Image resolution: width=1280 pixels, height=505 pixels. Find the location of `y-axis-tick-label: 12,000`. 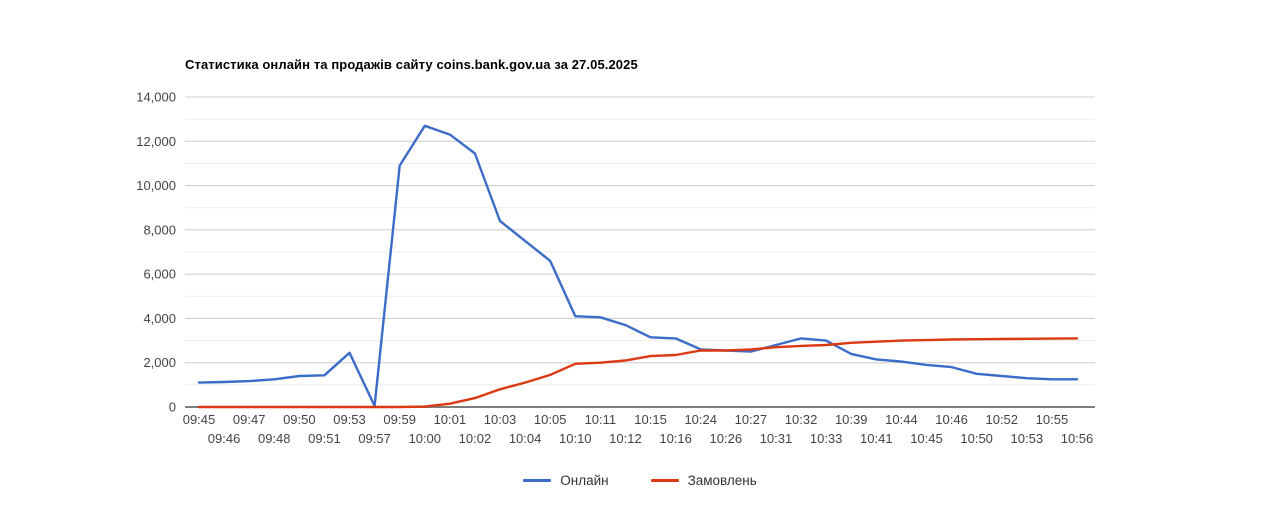

y-axis-tick-label: 12,000 is located at coordinates (156, 141).